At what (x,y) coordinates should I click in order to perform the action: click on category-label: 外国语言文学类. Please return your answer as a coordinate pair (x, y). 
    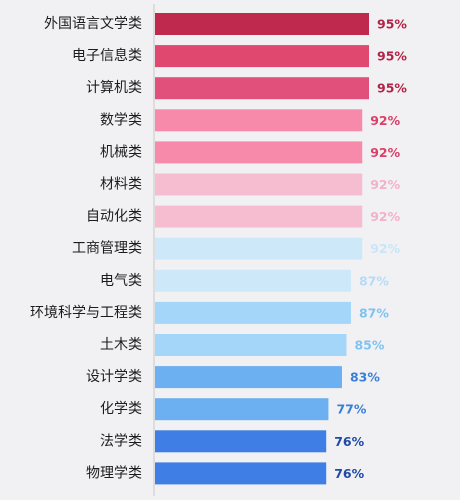
    Looking at the image, I should click on (93, 24).